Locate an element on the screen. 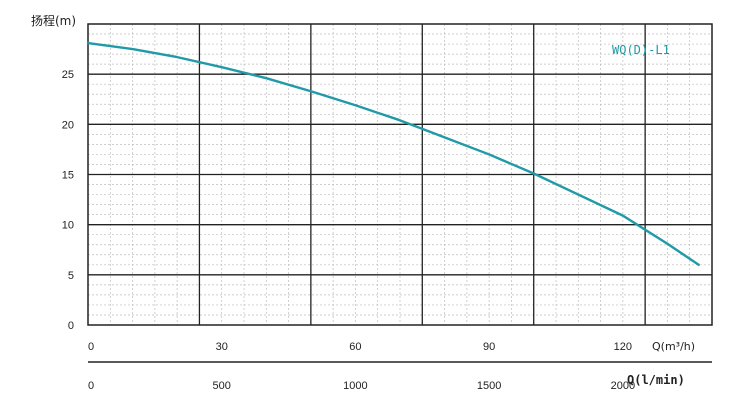  secondary-x-tick-label: 1000 is located at coordinates (355, 386).